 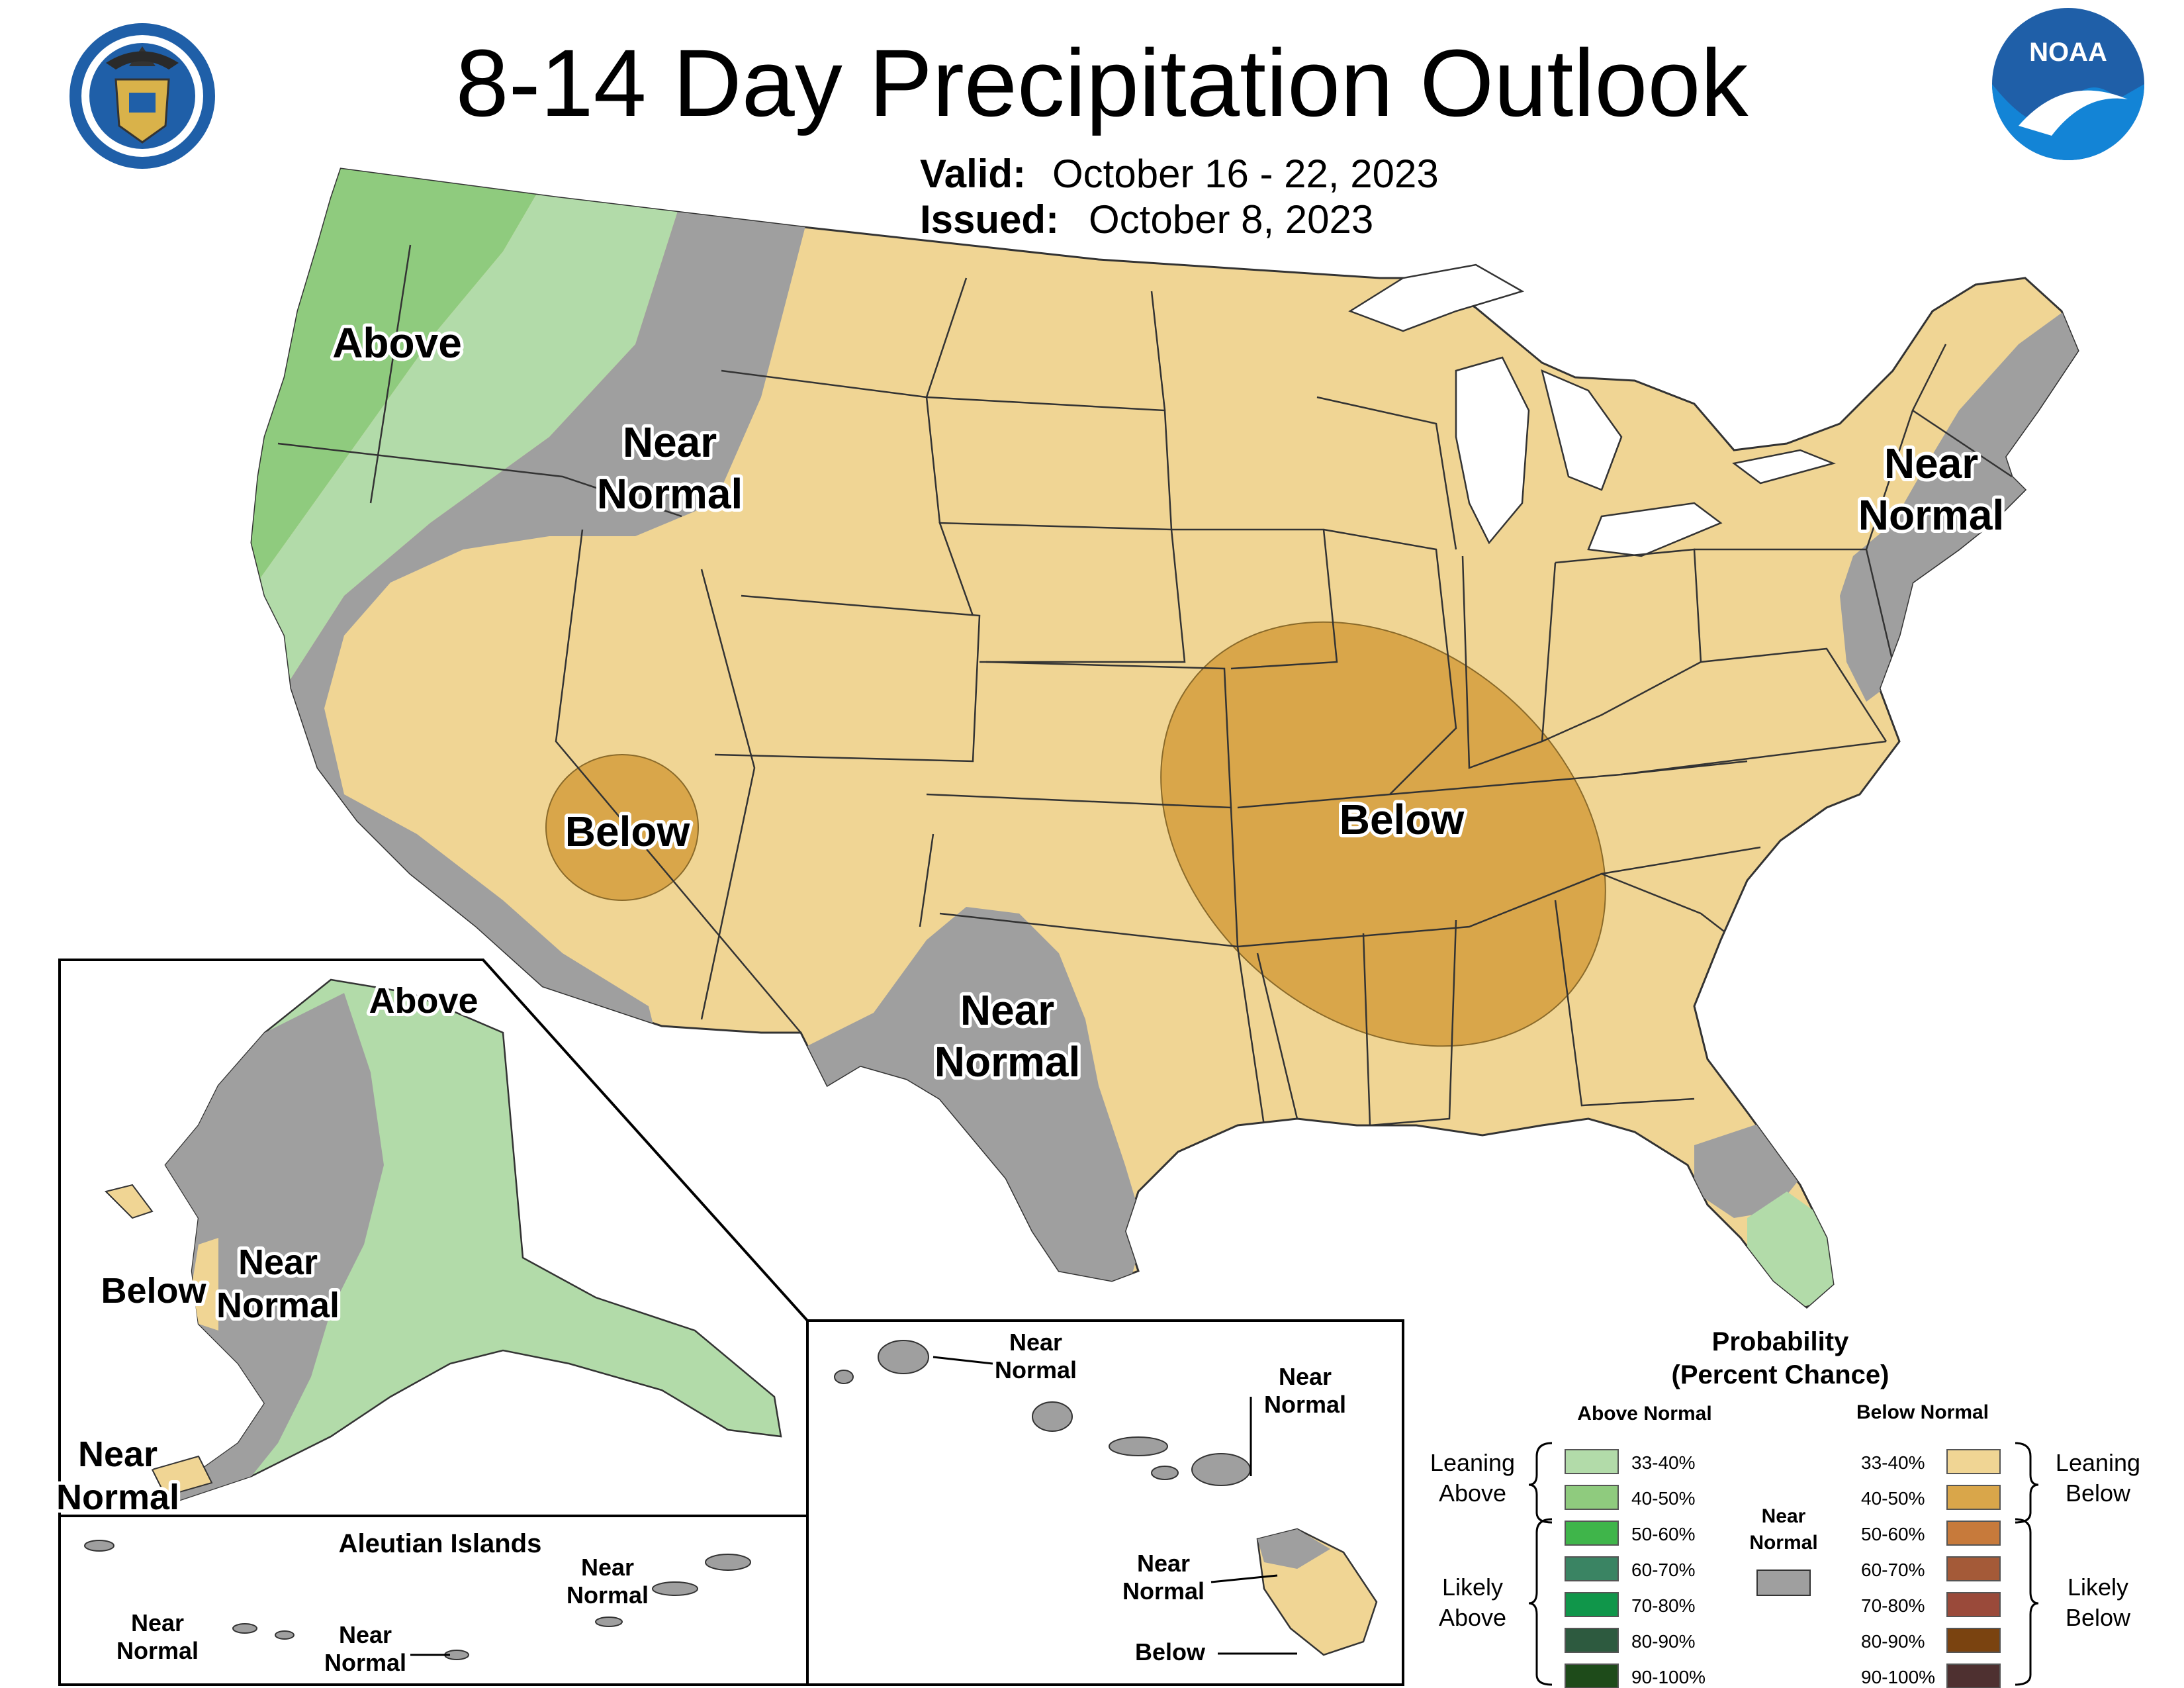 I want to click on region-near-normal-texas, so click(x=970, y=1102).